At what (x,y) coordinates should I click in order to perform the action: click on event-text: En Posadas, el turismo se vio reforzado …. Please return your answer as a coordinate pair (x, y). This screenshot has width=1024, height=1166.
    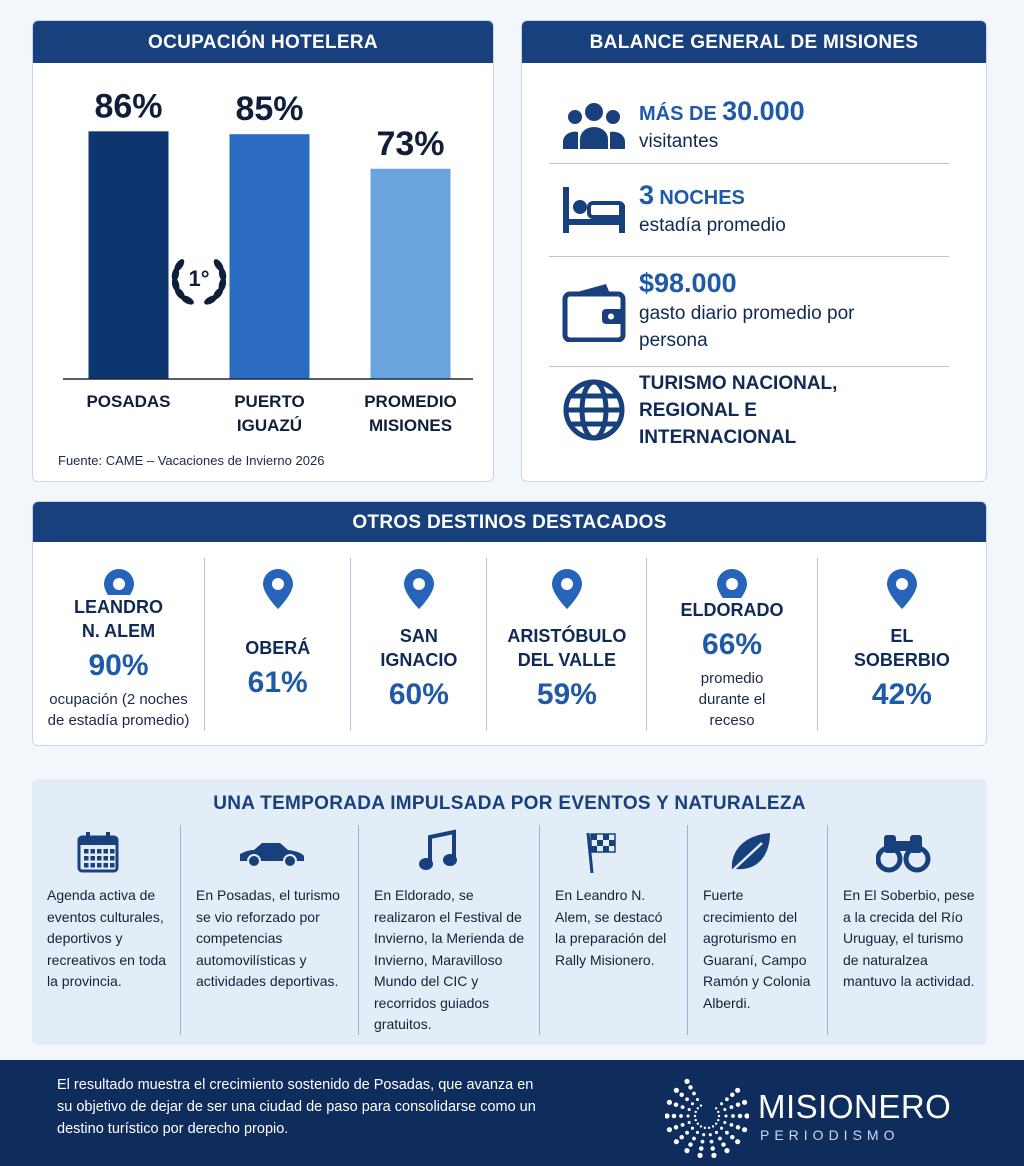
    Looking at the image, I should click on (268, 938).